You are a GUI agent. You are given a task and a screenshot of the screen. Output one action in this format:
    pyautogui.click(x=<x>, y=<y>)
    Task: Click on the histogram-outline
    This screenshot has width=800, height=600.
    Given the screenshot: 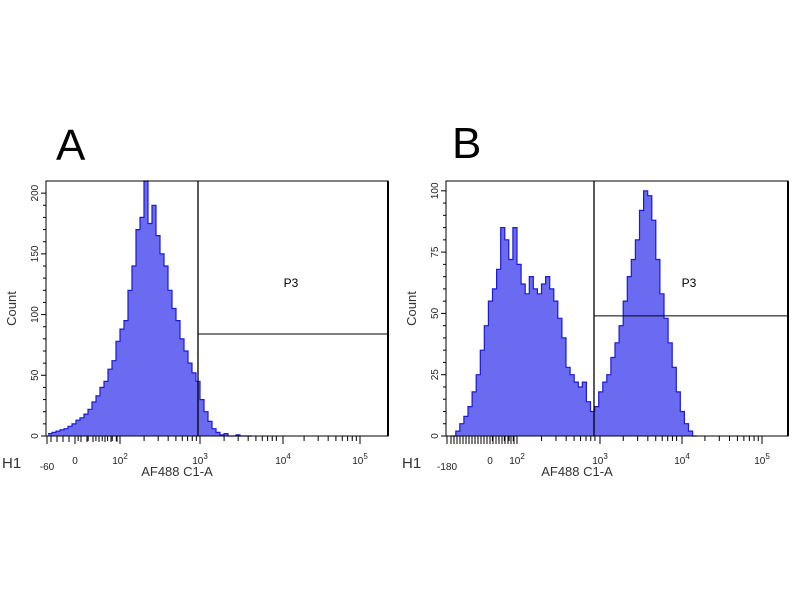 What is the action you would take?
    pyautogui.click(x=574, y=313)
    